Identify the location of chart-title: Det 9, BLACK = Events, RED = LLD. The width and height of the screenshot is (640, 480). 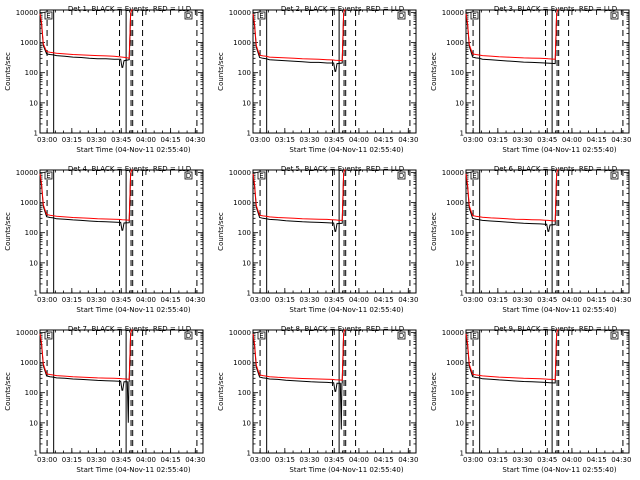
(555, 329).